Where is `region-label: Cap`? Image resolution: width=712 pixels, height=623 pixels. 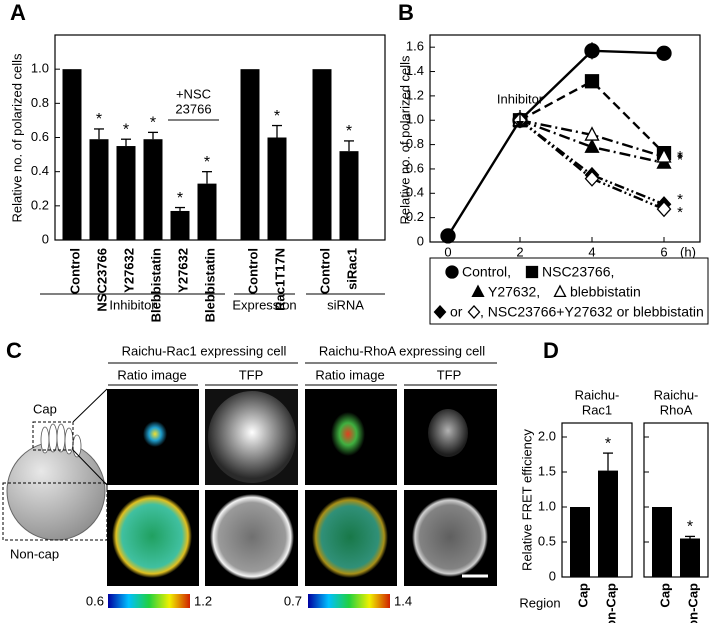 region-label: Cap is located at coordinates (45, 408).